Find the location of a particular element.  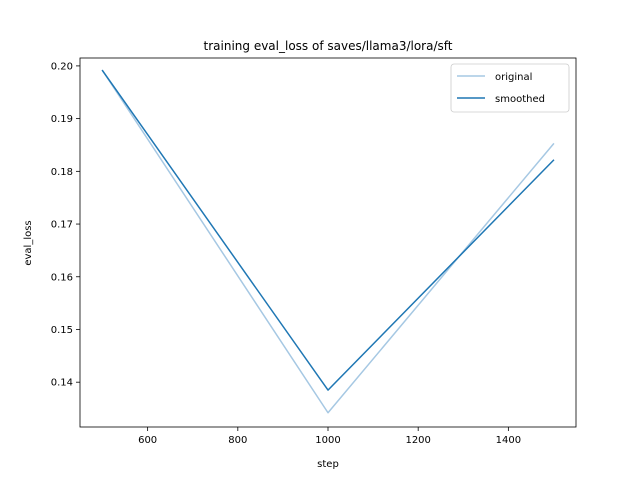

y-tick-label: 0.19 is located at coordinates (62, 119).